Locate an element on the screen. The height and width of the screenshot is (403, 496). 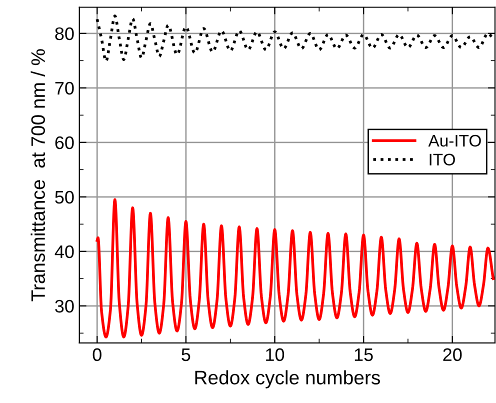
y-tick-label: 30 is located at coordinates (64, 306).